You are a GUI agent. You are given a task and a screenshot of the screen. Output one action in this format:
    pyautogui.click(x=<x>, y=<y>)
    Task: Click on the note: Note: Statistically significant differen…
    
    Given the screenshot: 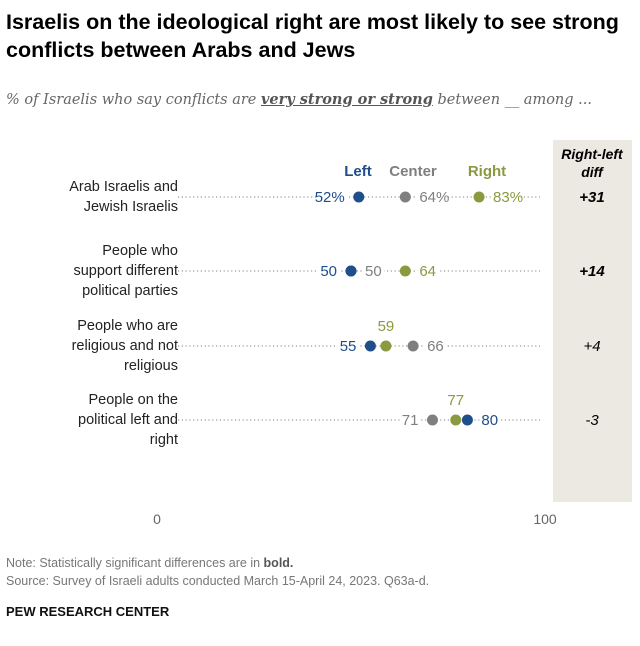 What is the action you would take?
    pyautogui.click(x=149, y=563)
    